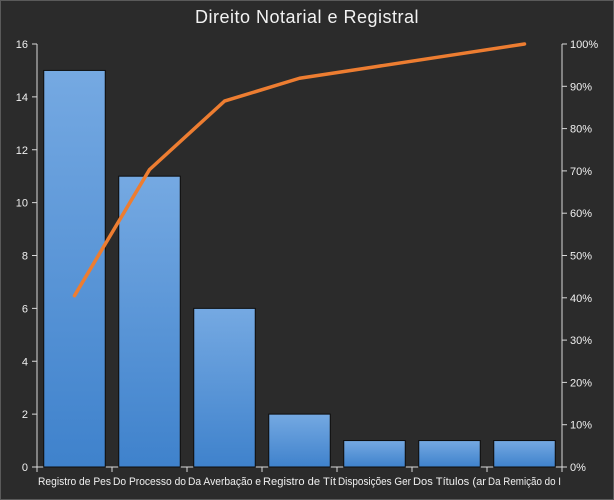 The image size is (614, 500). I want to click on y-tick-label-left: 2, so click(25, 415).